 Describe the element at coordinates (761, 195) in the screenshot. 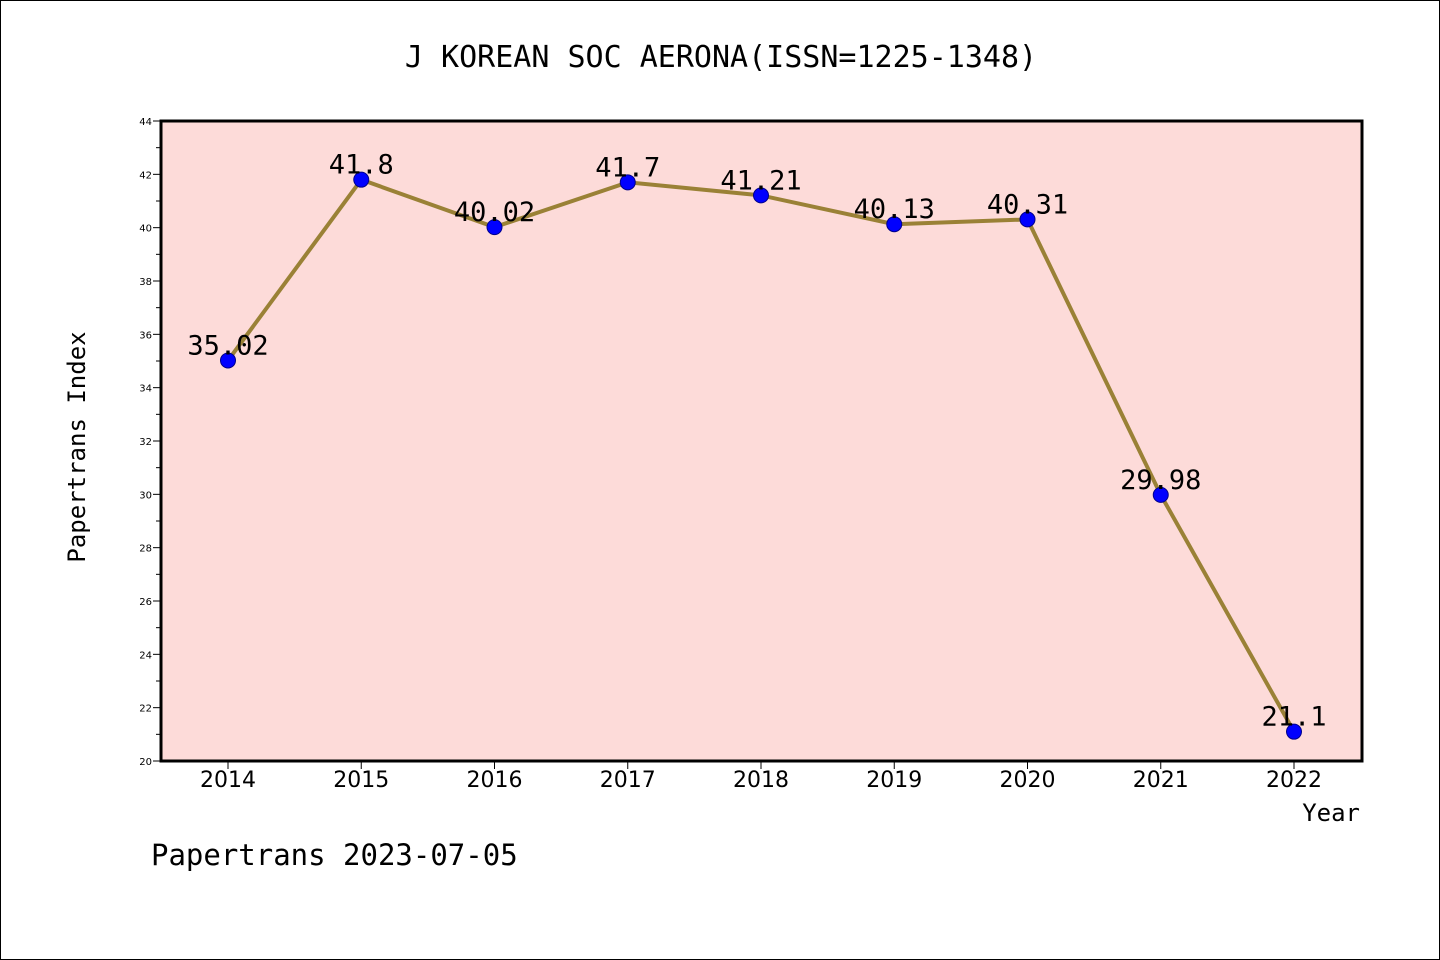

I see `data-point-2018` at that location.